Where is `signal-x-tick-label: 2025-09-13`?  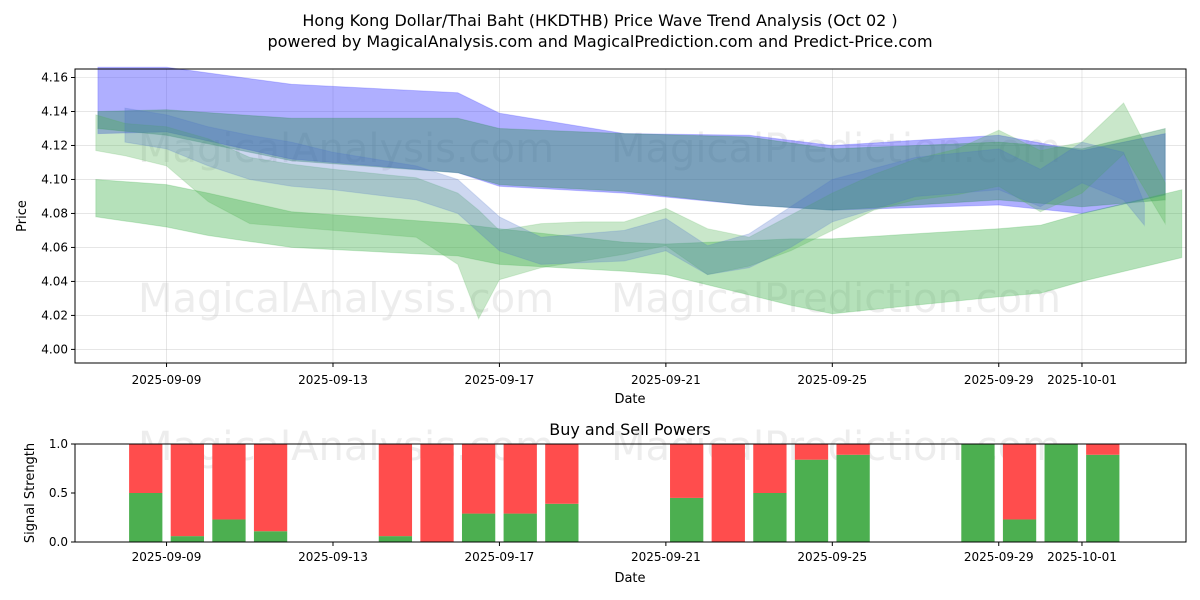
signal-x-tick-label: 2025-09-13 is located at coordinates (333, 557).